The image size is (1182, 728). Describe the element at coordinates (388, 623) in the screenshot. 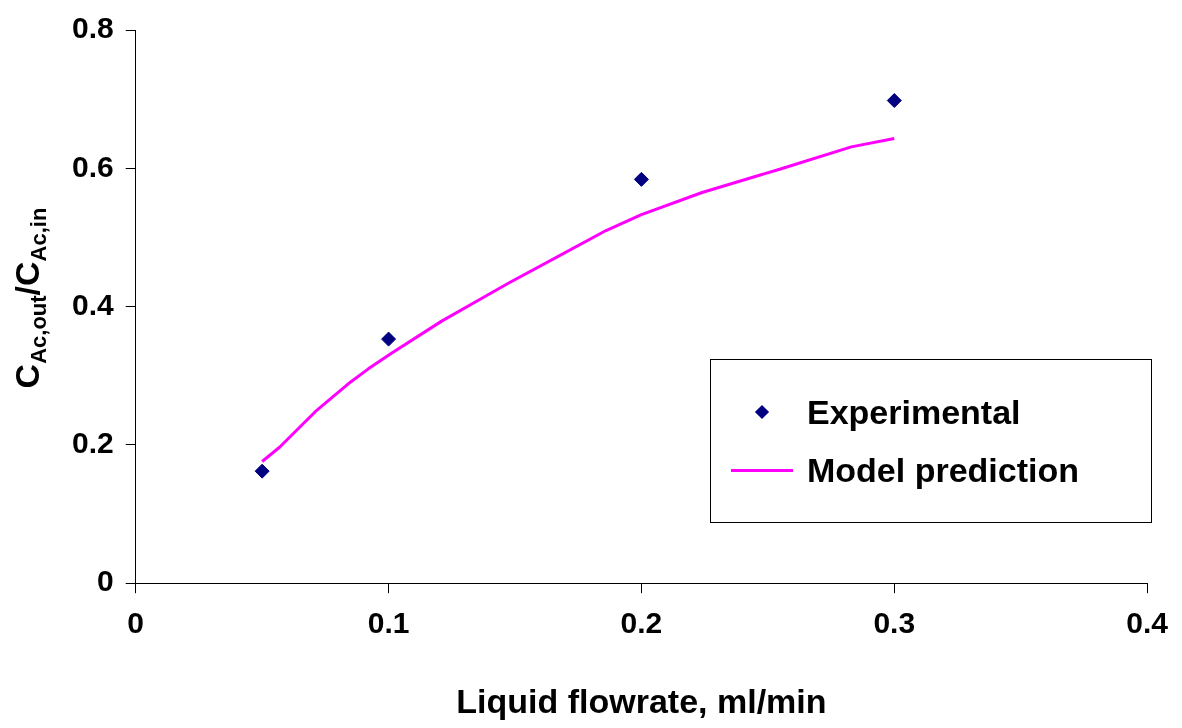

I see `x-tick-label: 0.1` at that location.